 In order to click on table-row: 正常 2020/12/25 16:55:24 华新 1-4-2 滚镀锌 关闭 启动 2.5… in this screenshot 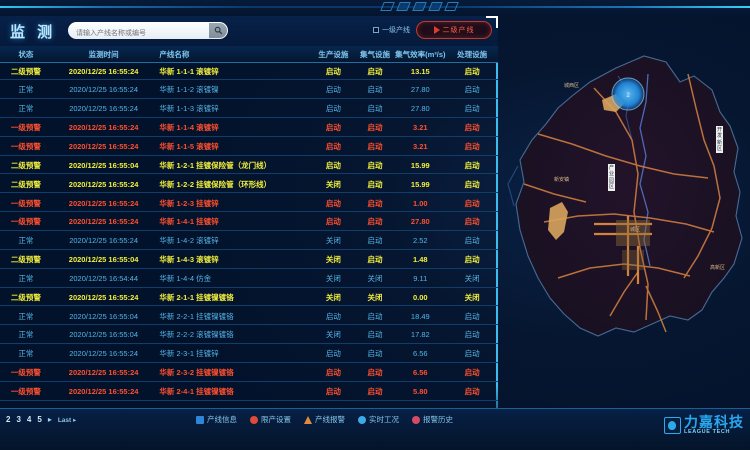, I will do `click(249, 241)`.